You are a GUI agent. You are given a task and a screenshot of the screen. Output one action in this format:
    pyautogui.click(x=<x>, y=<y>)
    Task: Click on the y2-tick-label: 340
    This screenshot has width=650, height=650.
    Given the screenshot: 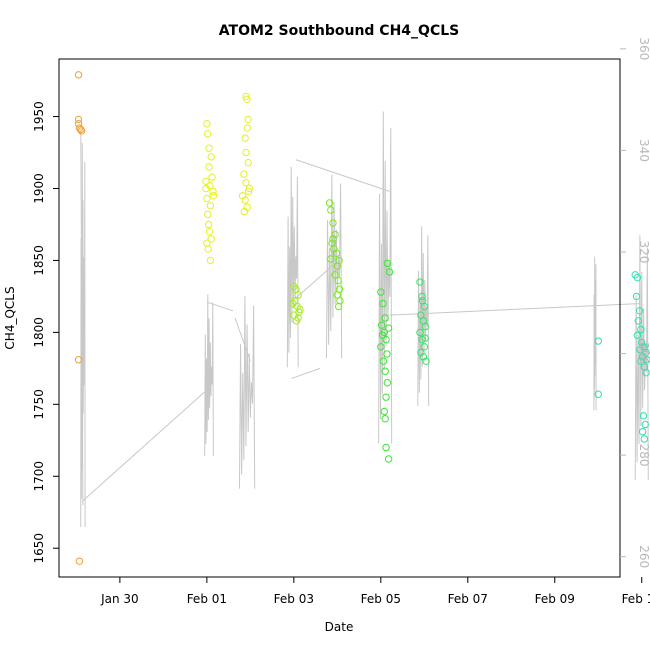 What is the action you would take?
    pyautogui.click(x=643, y=150)
    